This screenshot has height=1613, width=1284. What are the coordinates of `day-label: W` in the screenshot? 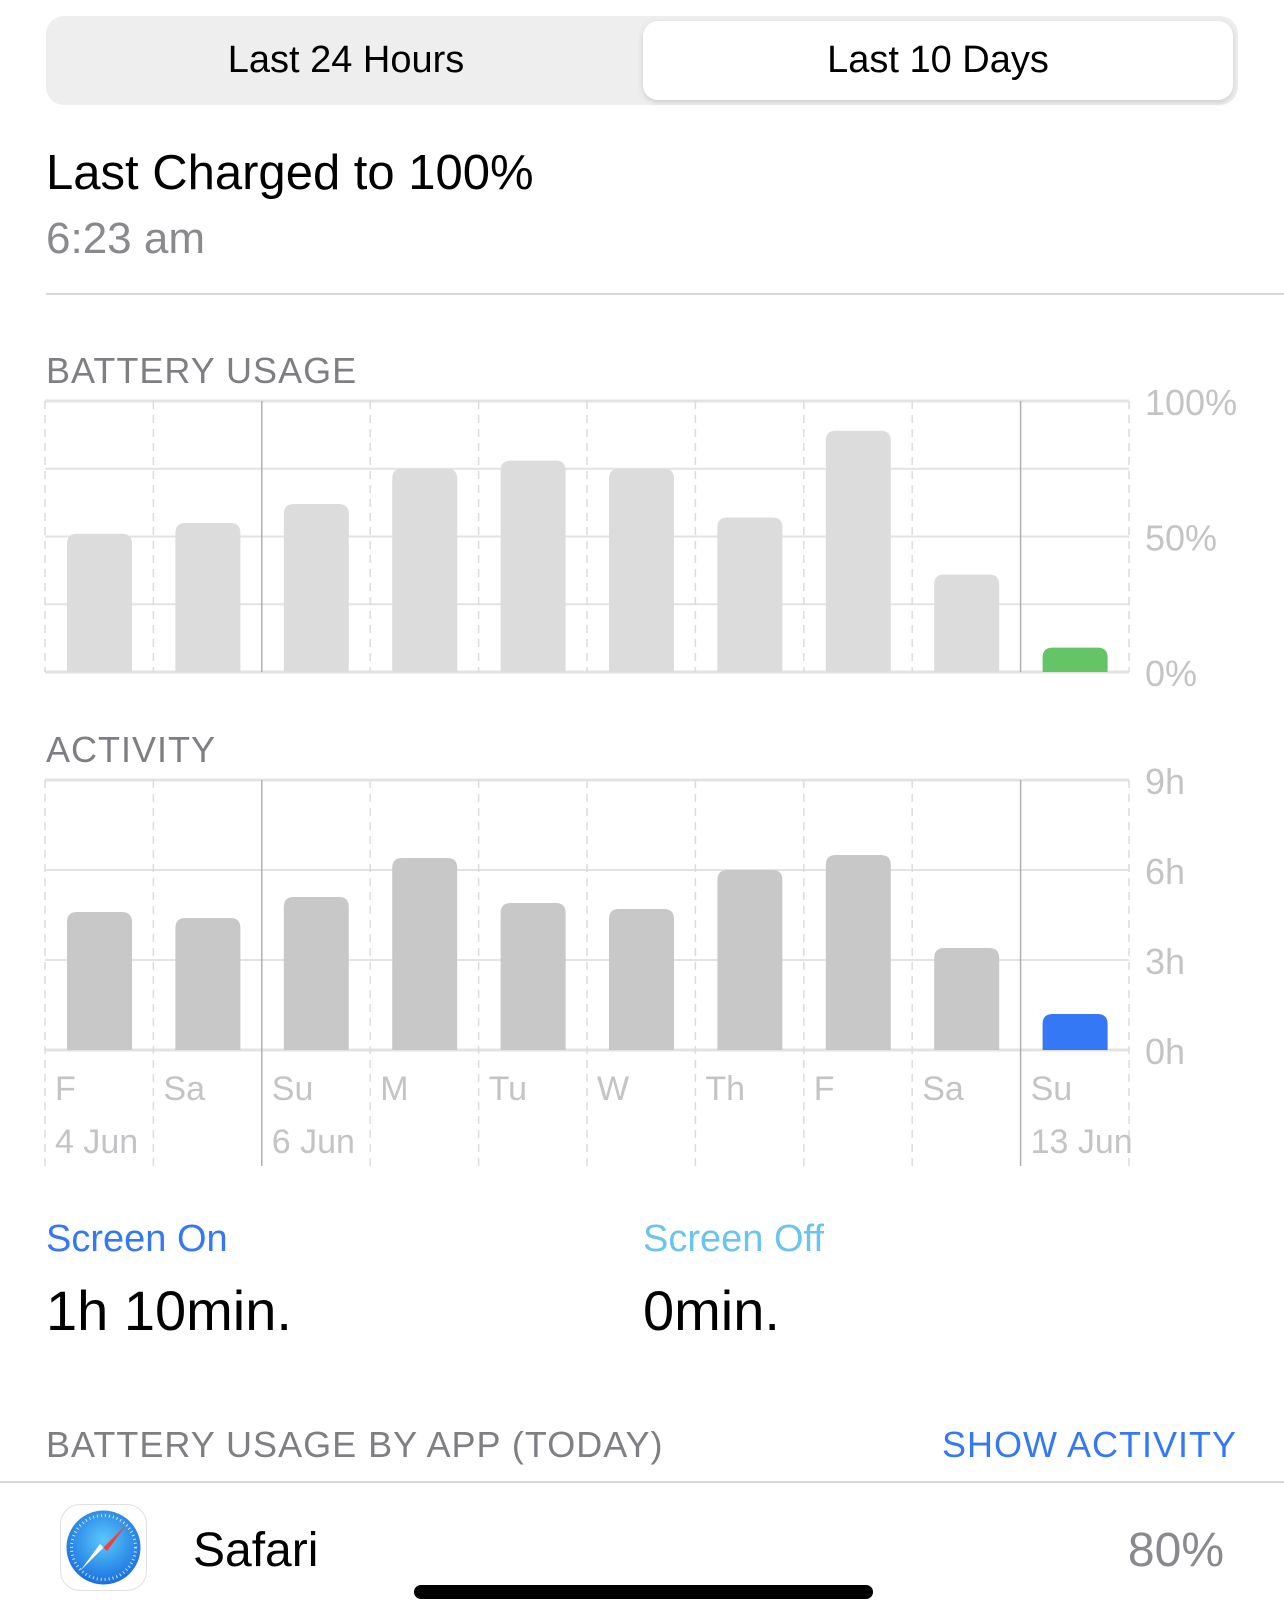 It's located at (613, 1089).